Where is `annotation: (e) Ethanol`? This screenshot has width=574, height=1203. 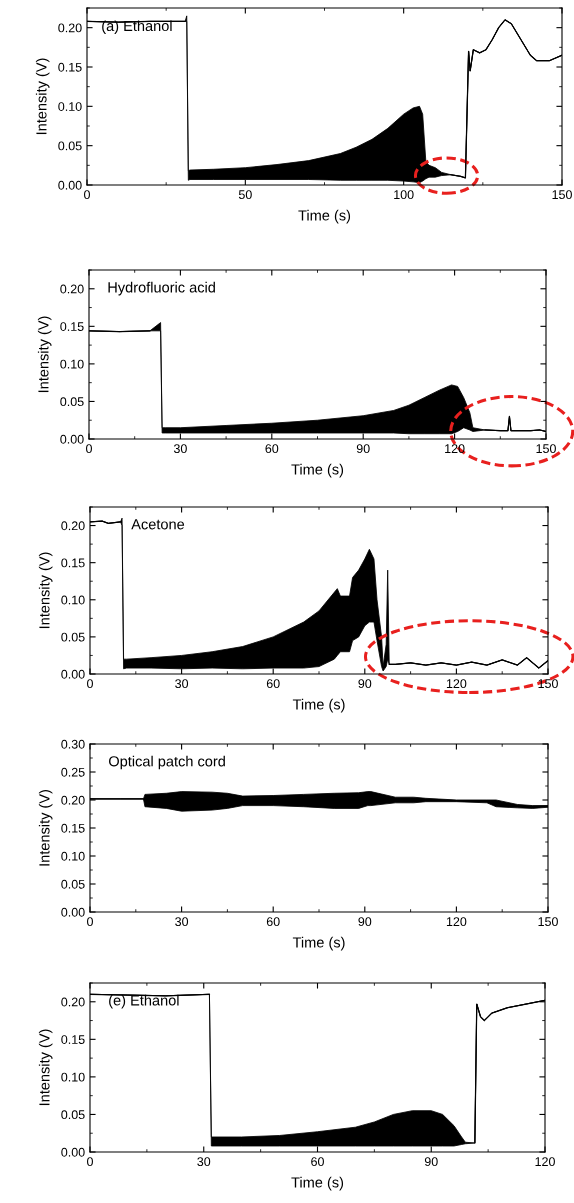
annotation: (e) Ethanol is located at coordinates (144, 1001).